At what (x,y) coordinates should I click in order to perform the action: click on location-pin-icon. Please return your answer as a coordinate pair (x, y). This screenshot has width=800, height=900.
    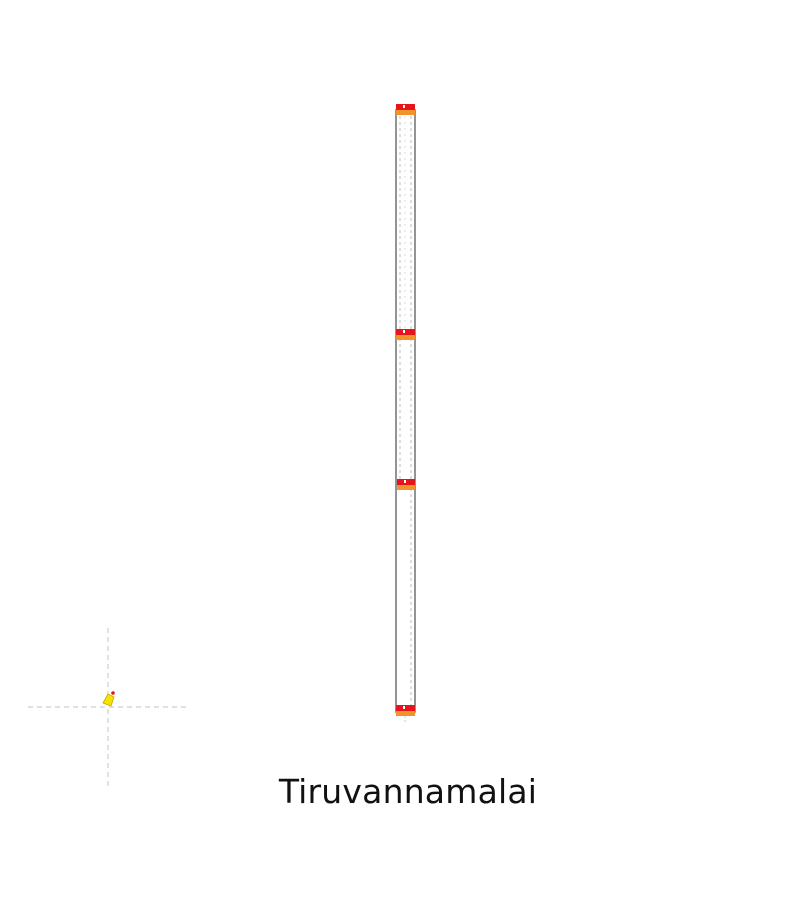
    Looking at the image, I should click on (108, 699).